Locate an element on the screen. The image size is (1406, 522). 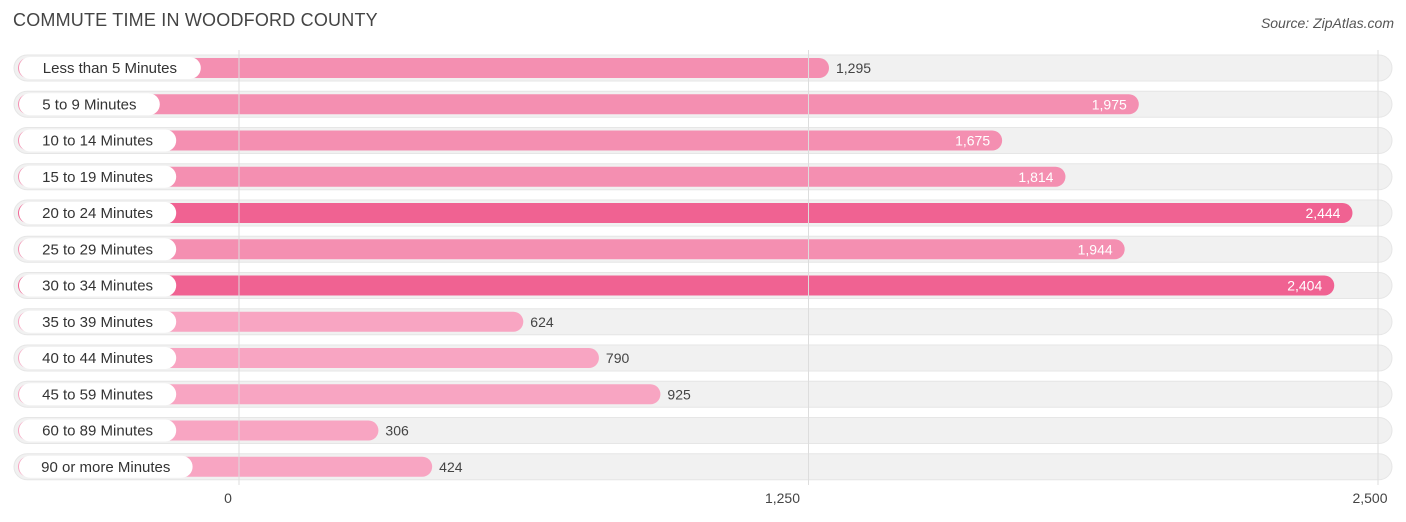
category-label: 45 to 59 Minutes is located at coordinates (97, 394).